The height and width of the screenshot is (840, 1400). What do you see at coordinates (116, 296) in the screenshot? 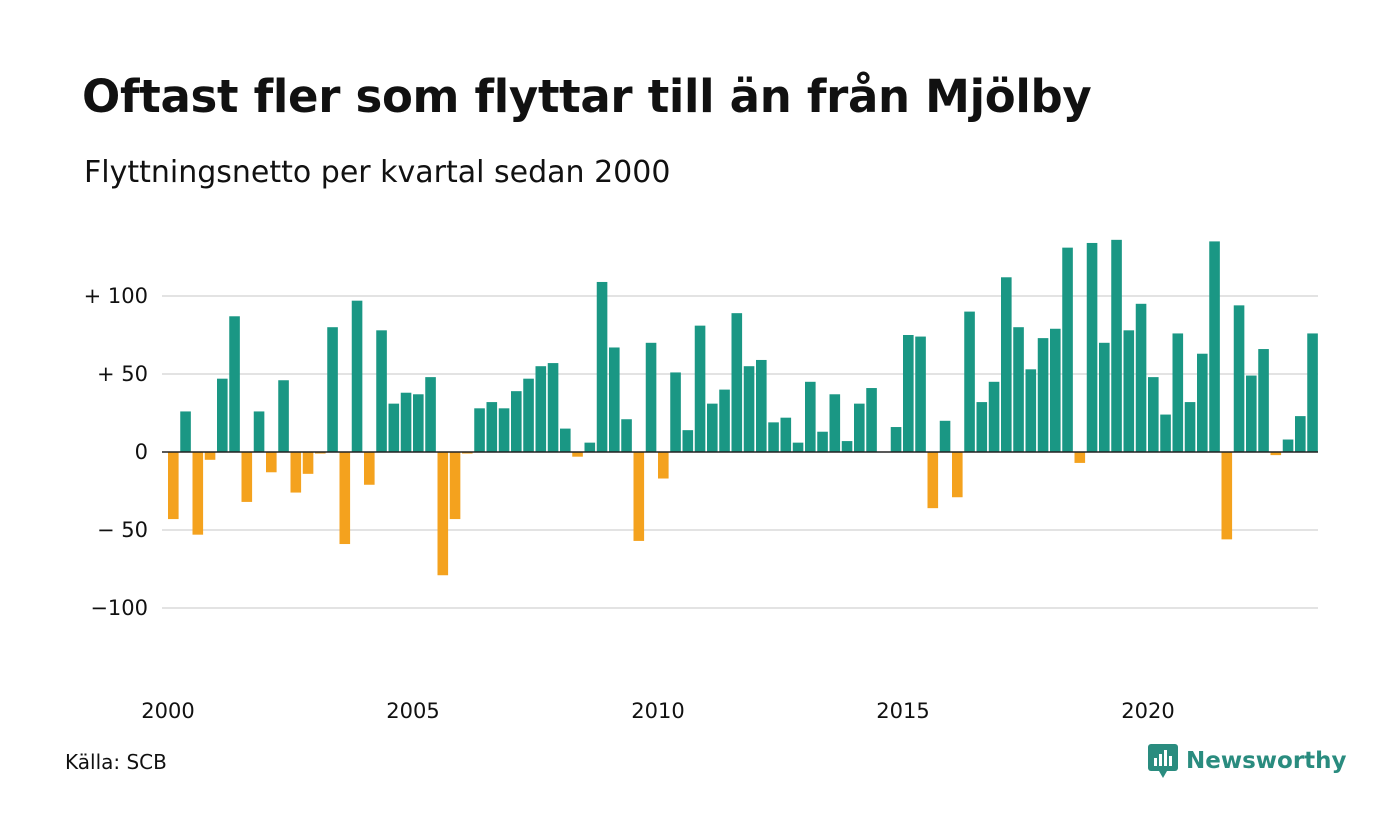
I see `y-tick-label: + 100` at bounding box center [116, 296].